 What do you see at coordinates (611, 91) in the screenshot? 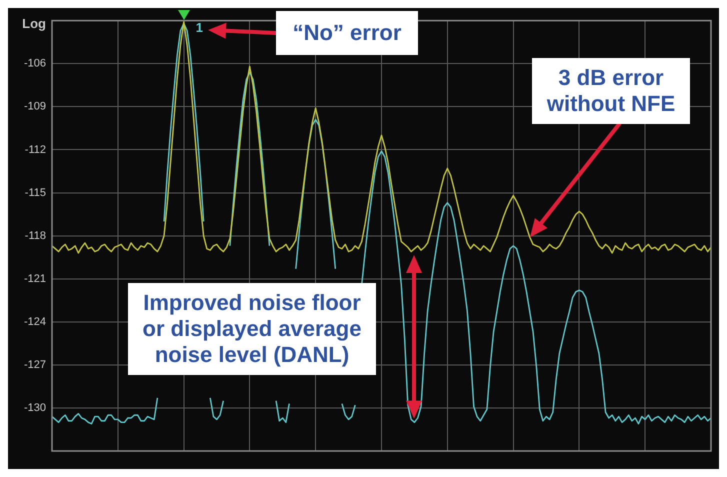
I see `annotation: 3 dB error without NFE` at bounding box center [611, 91].